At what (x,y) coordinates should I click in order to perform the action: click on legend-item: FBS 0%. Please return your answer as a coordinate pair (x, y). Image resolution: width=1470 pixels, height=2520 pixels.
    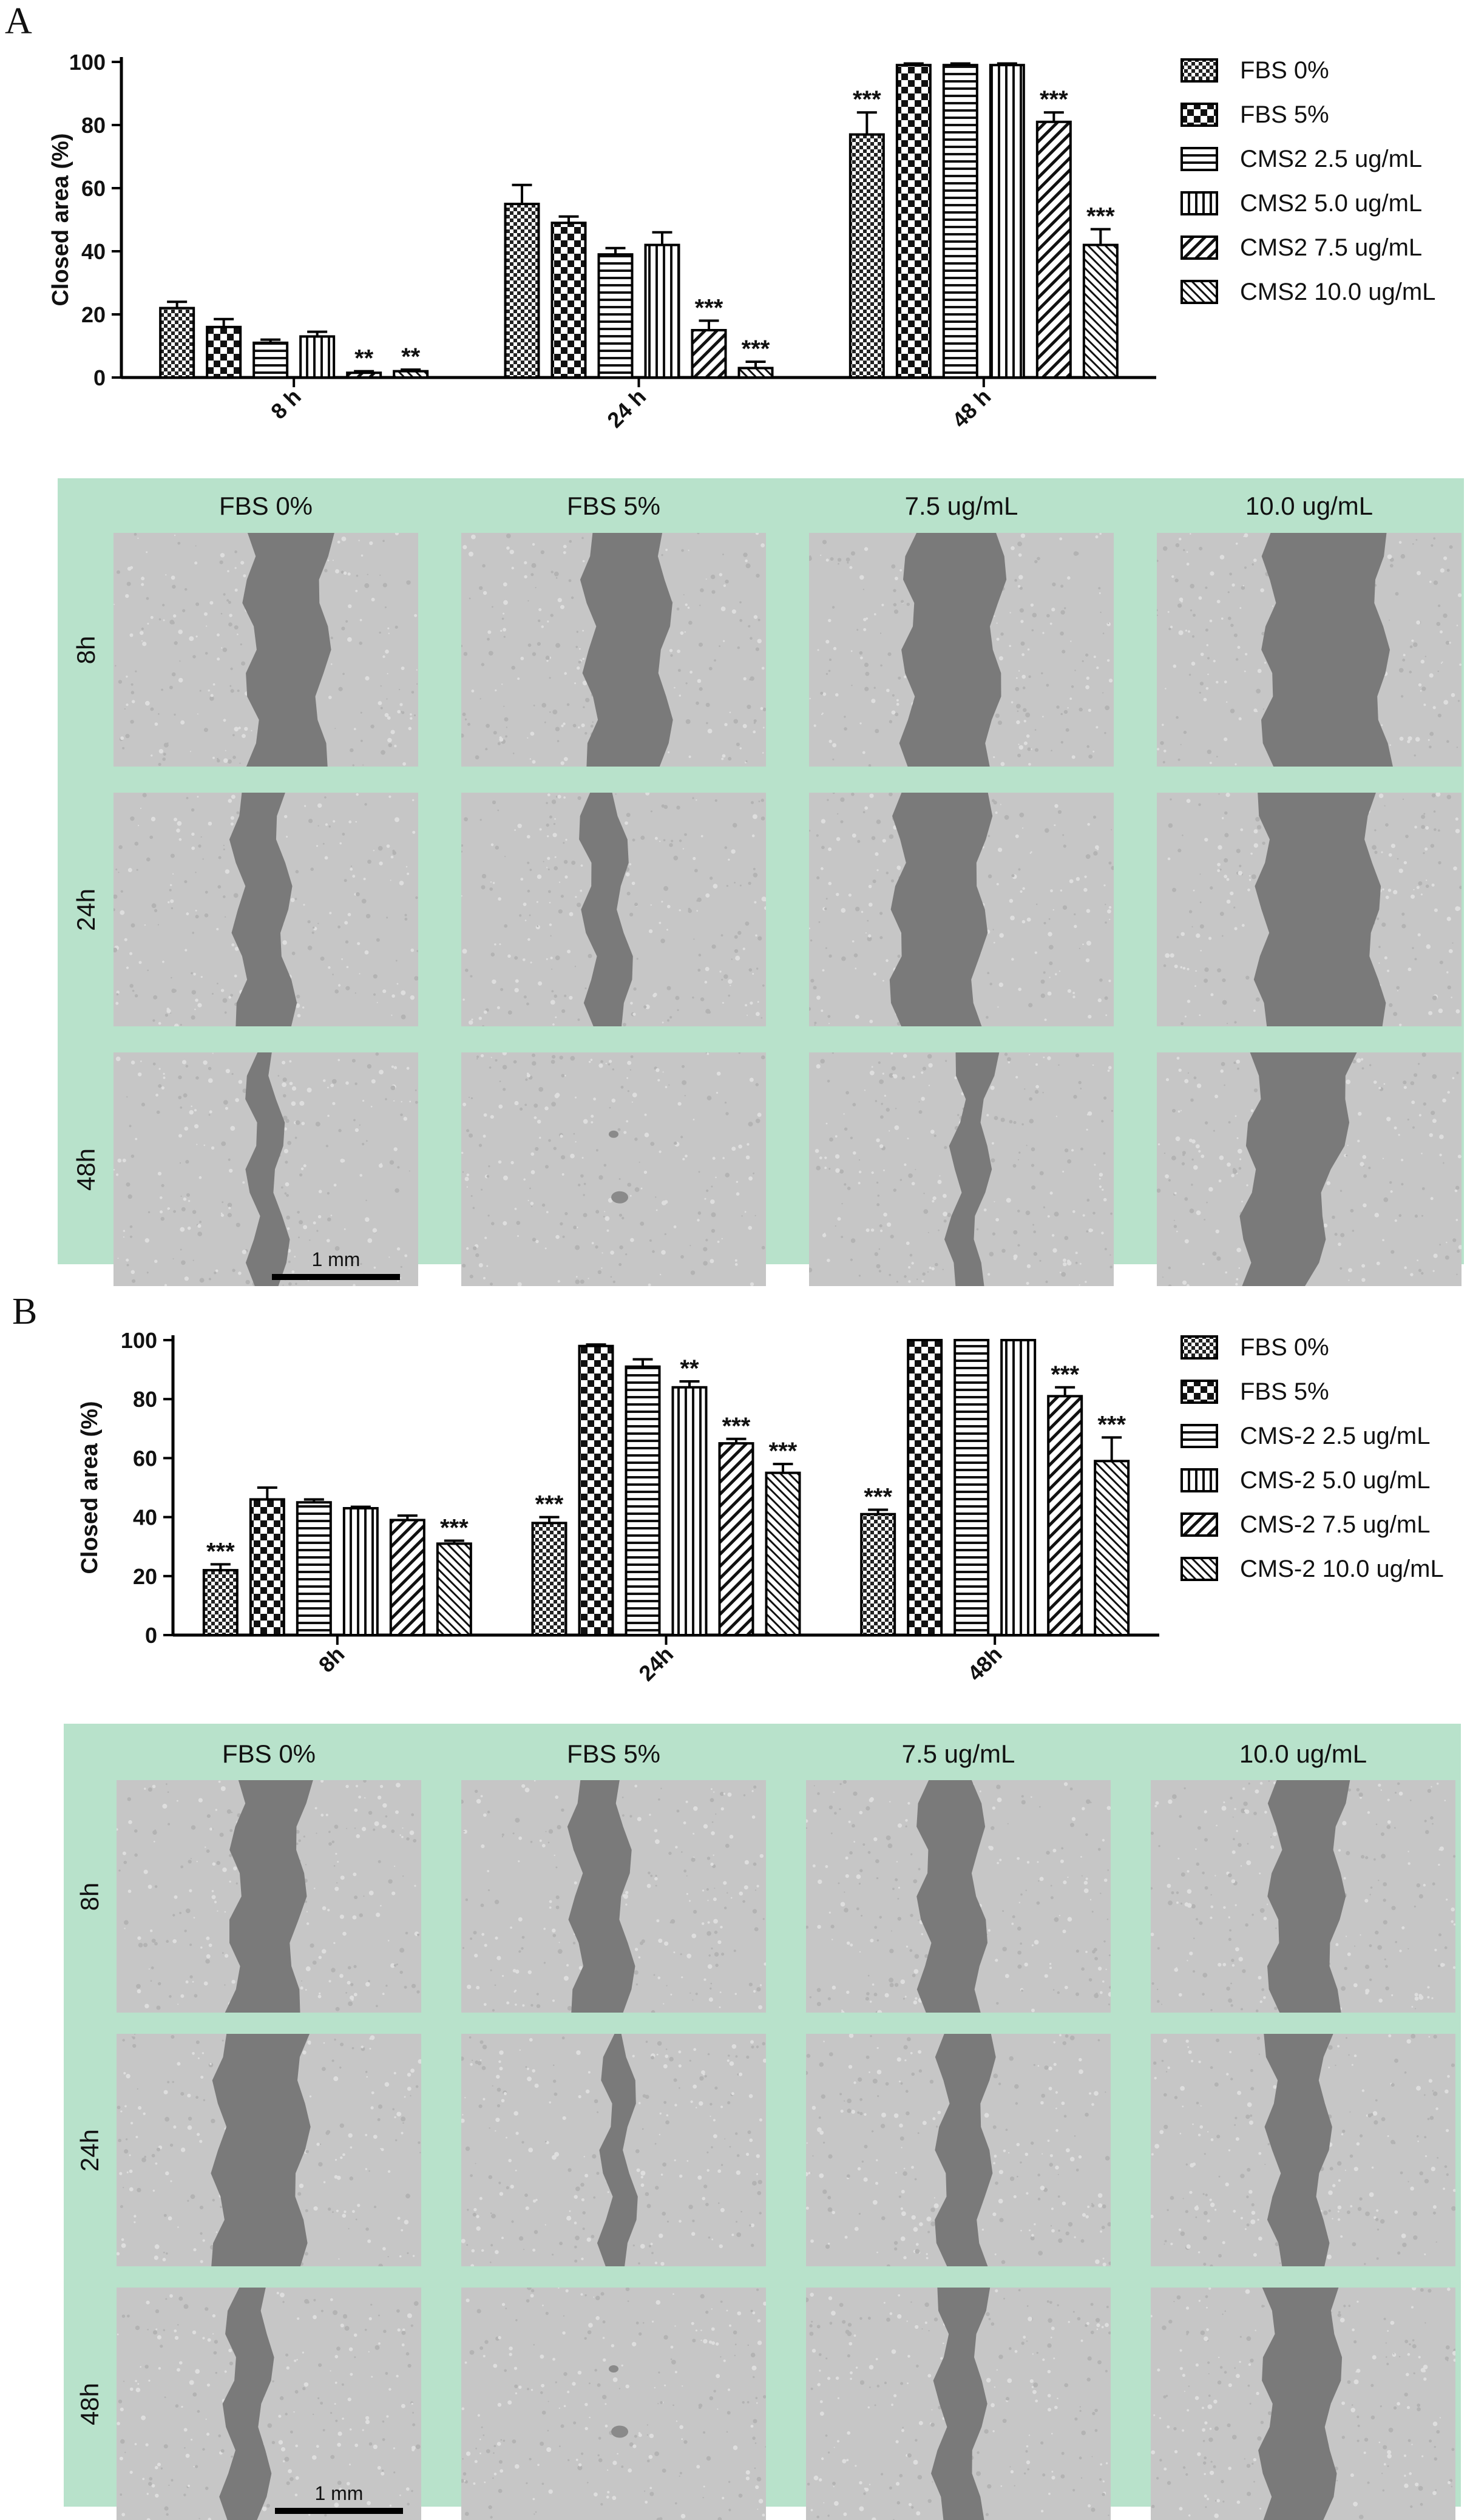
    Looking at the image, I should click on (1254, 1347).